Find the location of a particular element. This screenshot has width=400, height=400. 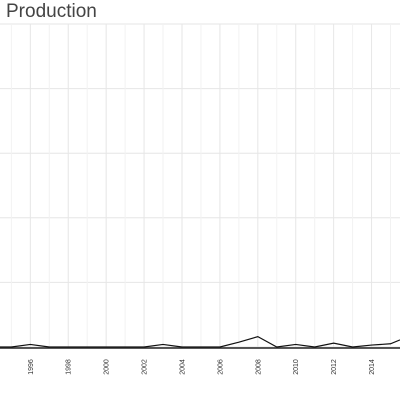

x-tick-label: 2000 is located at coordinates (107, 367).